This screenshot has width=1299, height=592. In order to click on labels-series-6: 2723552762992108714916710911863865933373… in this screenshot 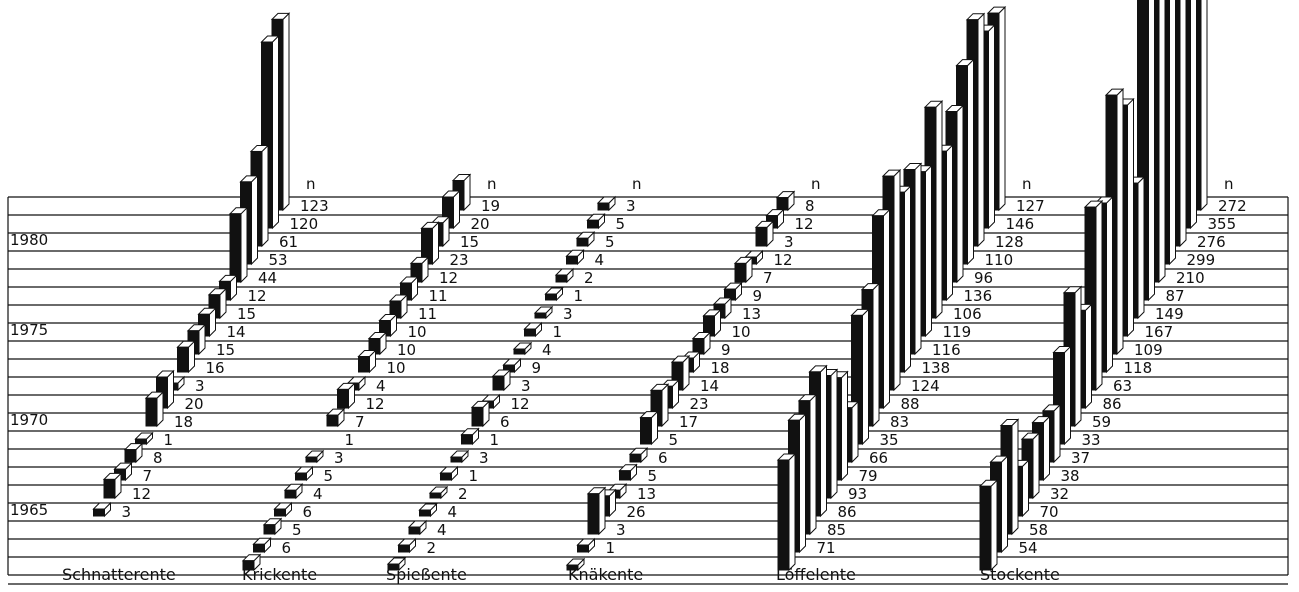, I will do `click(1133, 366)`.